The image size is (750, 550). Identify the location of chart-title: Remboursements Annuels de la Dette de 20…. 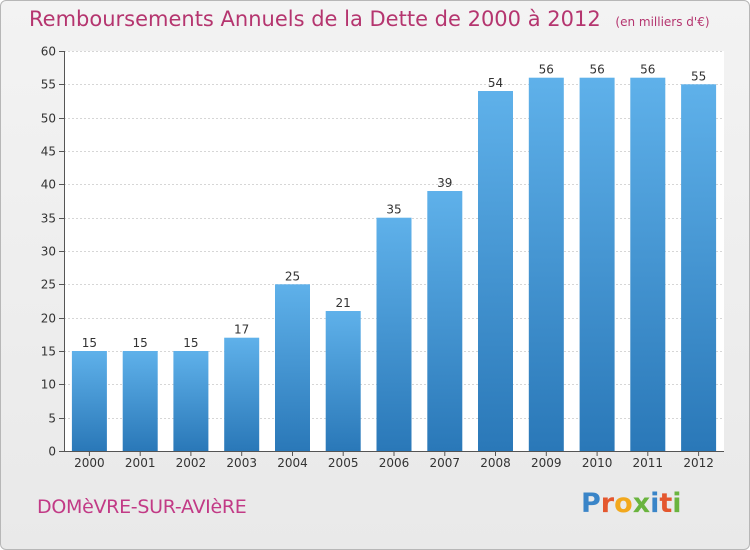
(369, 19).